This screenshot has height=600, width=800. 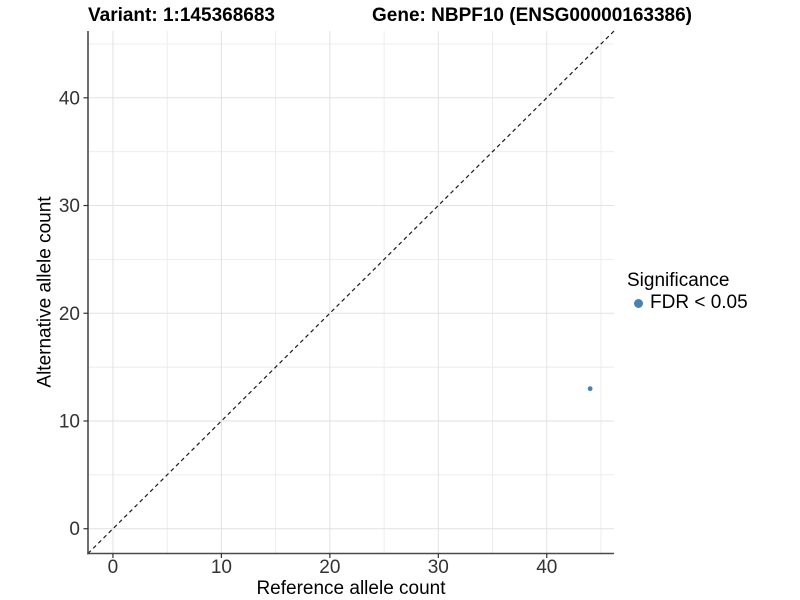 I want to click on x-tick-label: 30, so click(x=438, y=567).